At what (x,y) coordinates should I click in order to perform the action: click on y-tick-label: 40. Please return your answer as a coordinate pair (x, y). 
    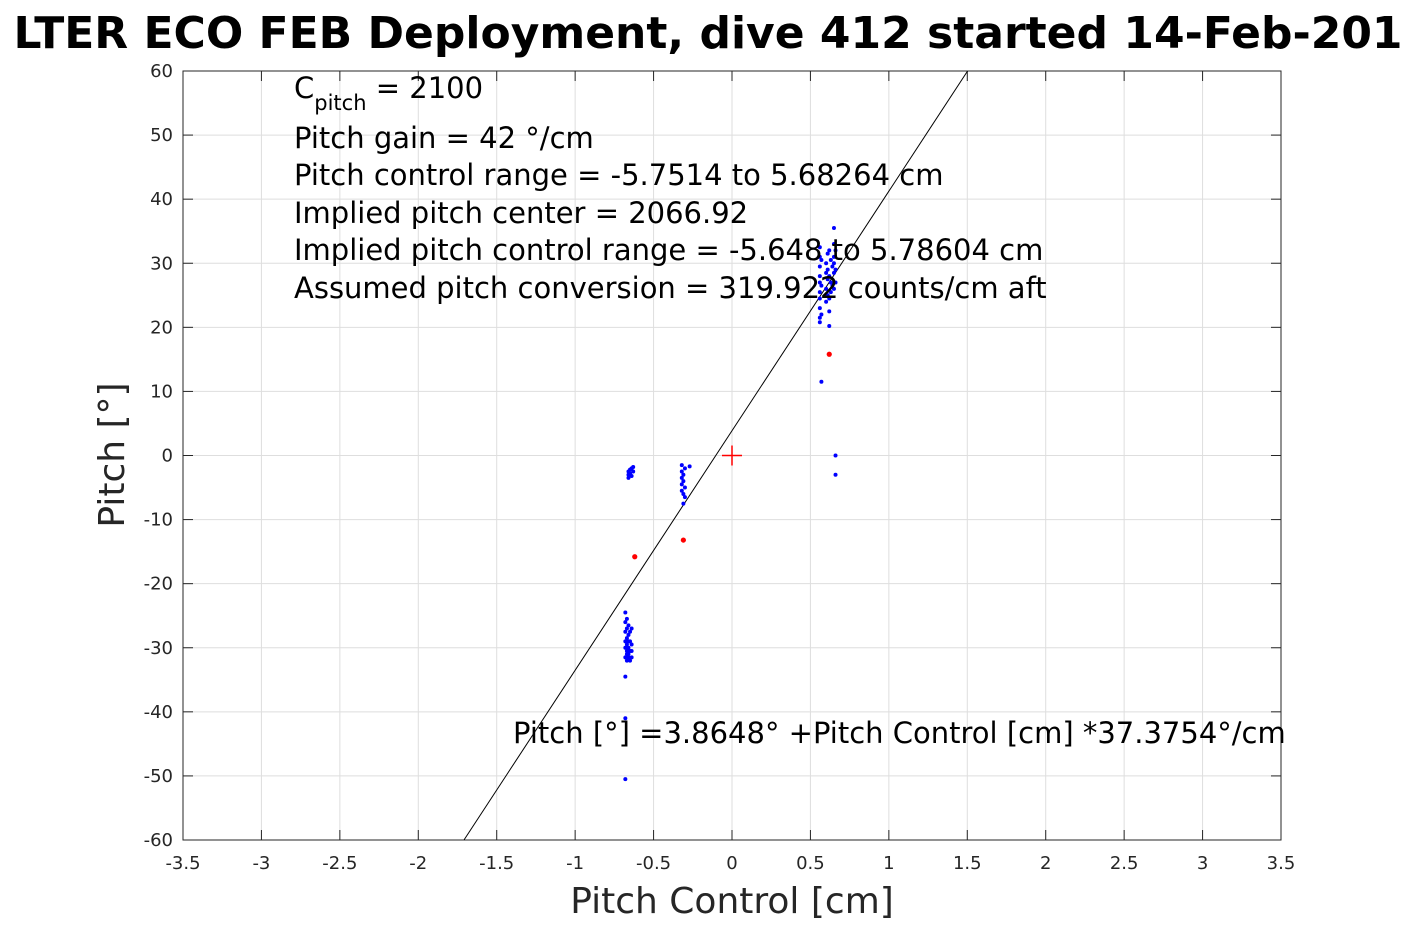
    Looking at the image, I should click on (161, 199).